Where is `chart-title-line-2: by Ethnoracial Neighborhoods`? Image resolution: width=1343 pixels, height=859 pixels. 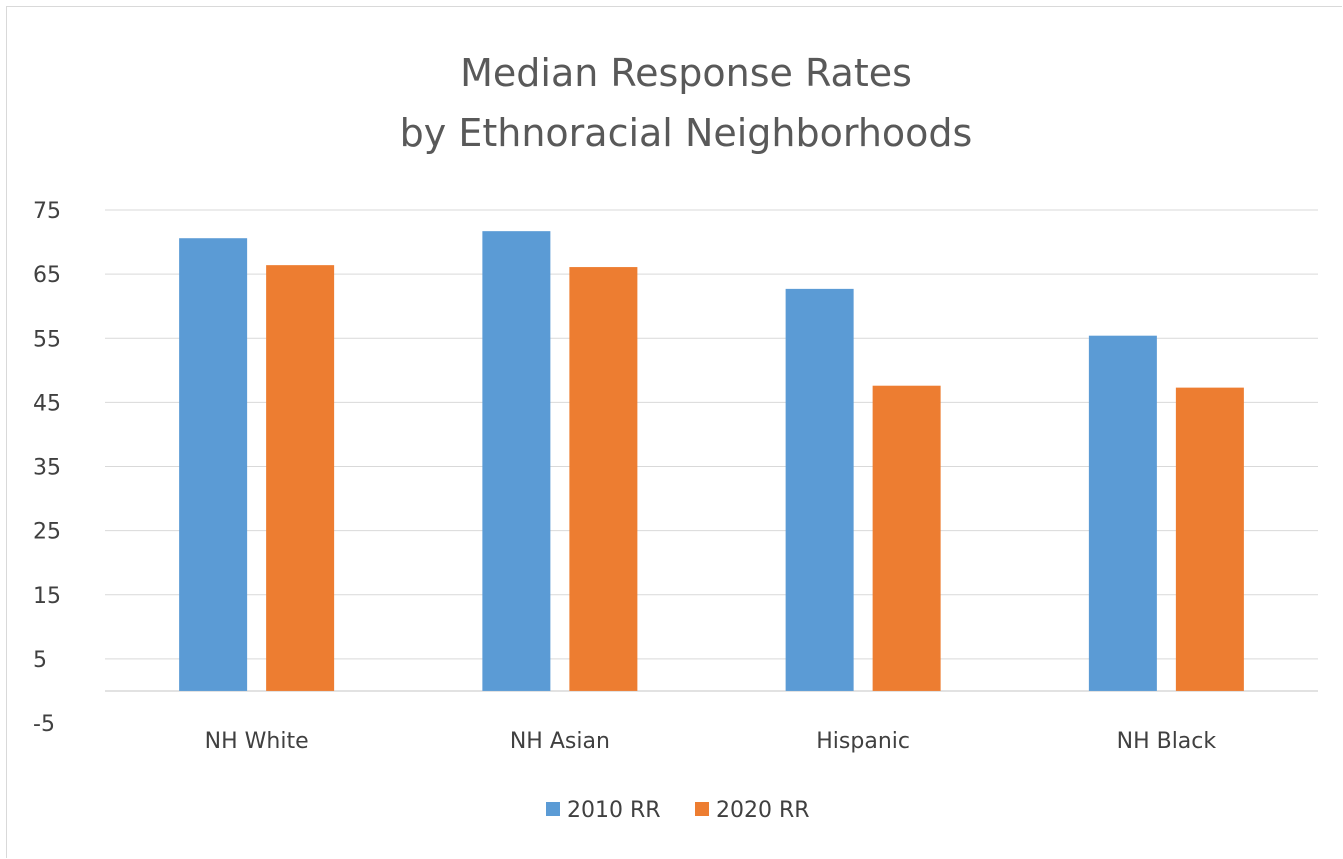
chart-title-line-2: by Ethnoracial Neighborhoods is located at coordinates (686, 133).